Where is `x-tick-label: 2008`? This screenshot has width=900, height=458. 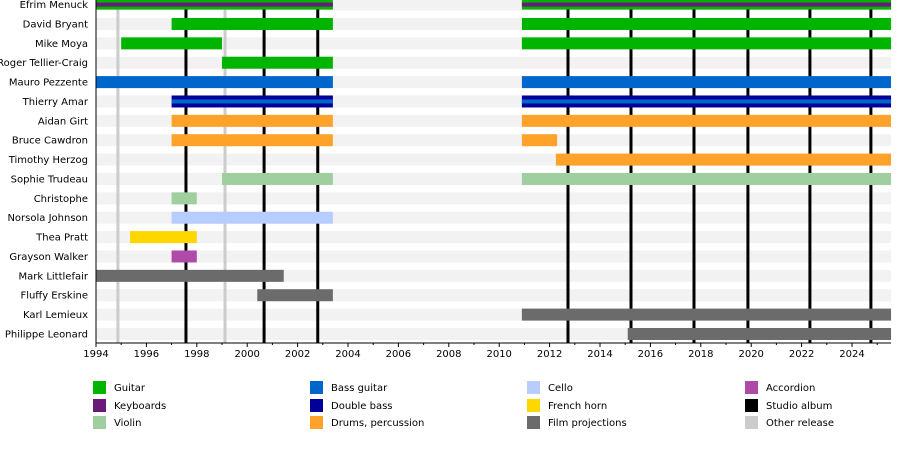
x-tick-label: 2008 is located at coordinates (448, 354).